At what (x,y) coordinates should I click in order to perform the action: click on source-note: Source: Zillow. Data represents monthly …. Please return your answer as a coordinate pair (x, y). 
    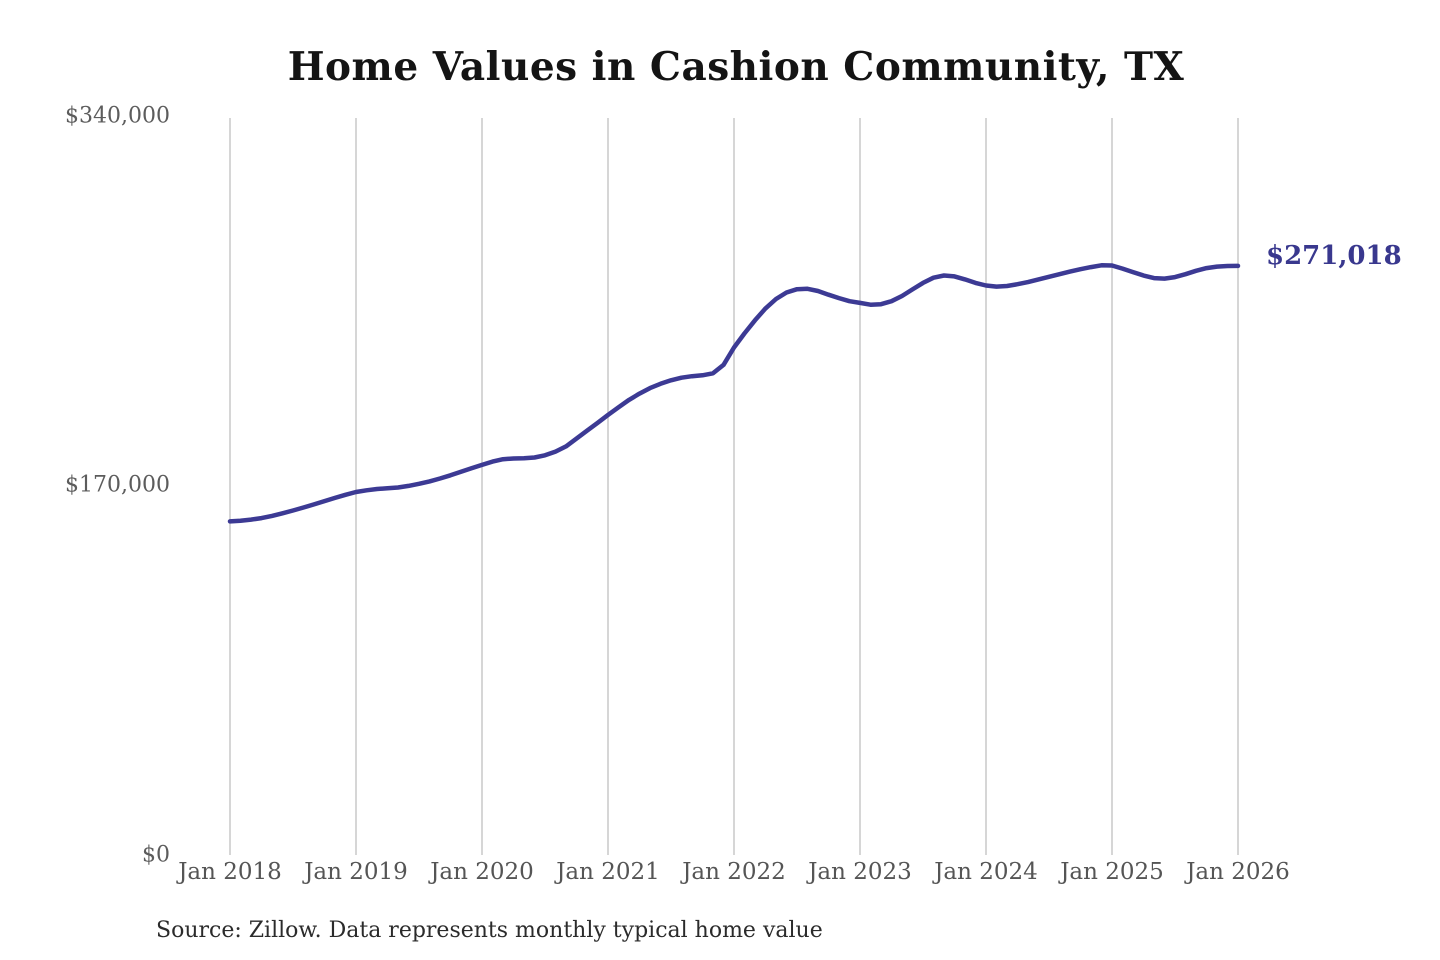
    Looking at the image, I should click on (489, 930).